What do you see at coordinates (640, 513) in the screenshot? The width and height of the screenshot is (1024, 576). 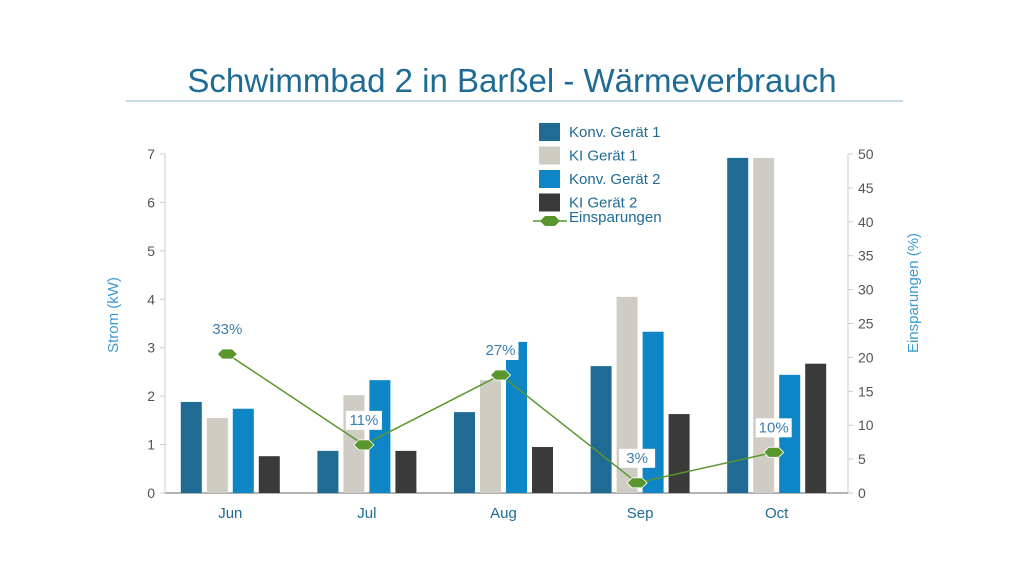 I see `x-tick-label: Sep` at bounding box center [640, 513].